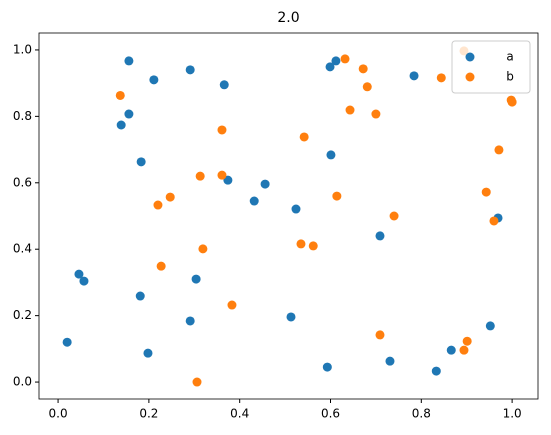  I want to click on x-tick-label: 0.6, so click(330, 414).